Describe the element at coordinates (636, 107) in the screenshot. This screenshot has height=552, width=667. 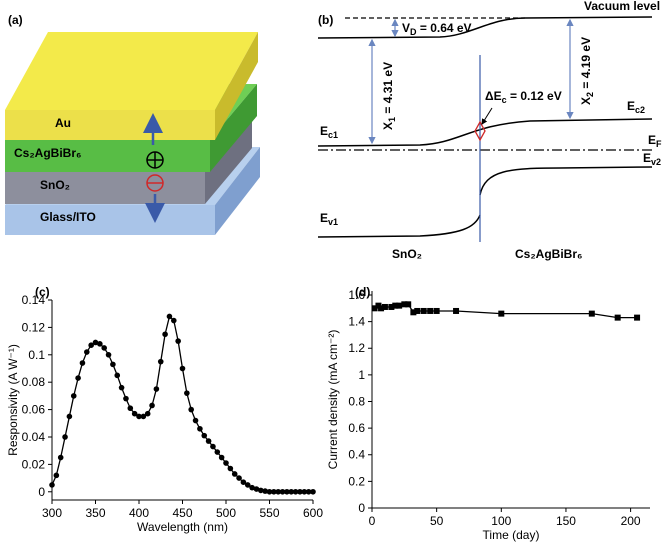
I see `label: Ec2` at that location.